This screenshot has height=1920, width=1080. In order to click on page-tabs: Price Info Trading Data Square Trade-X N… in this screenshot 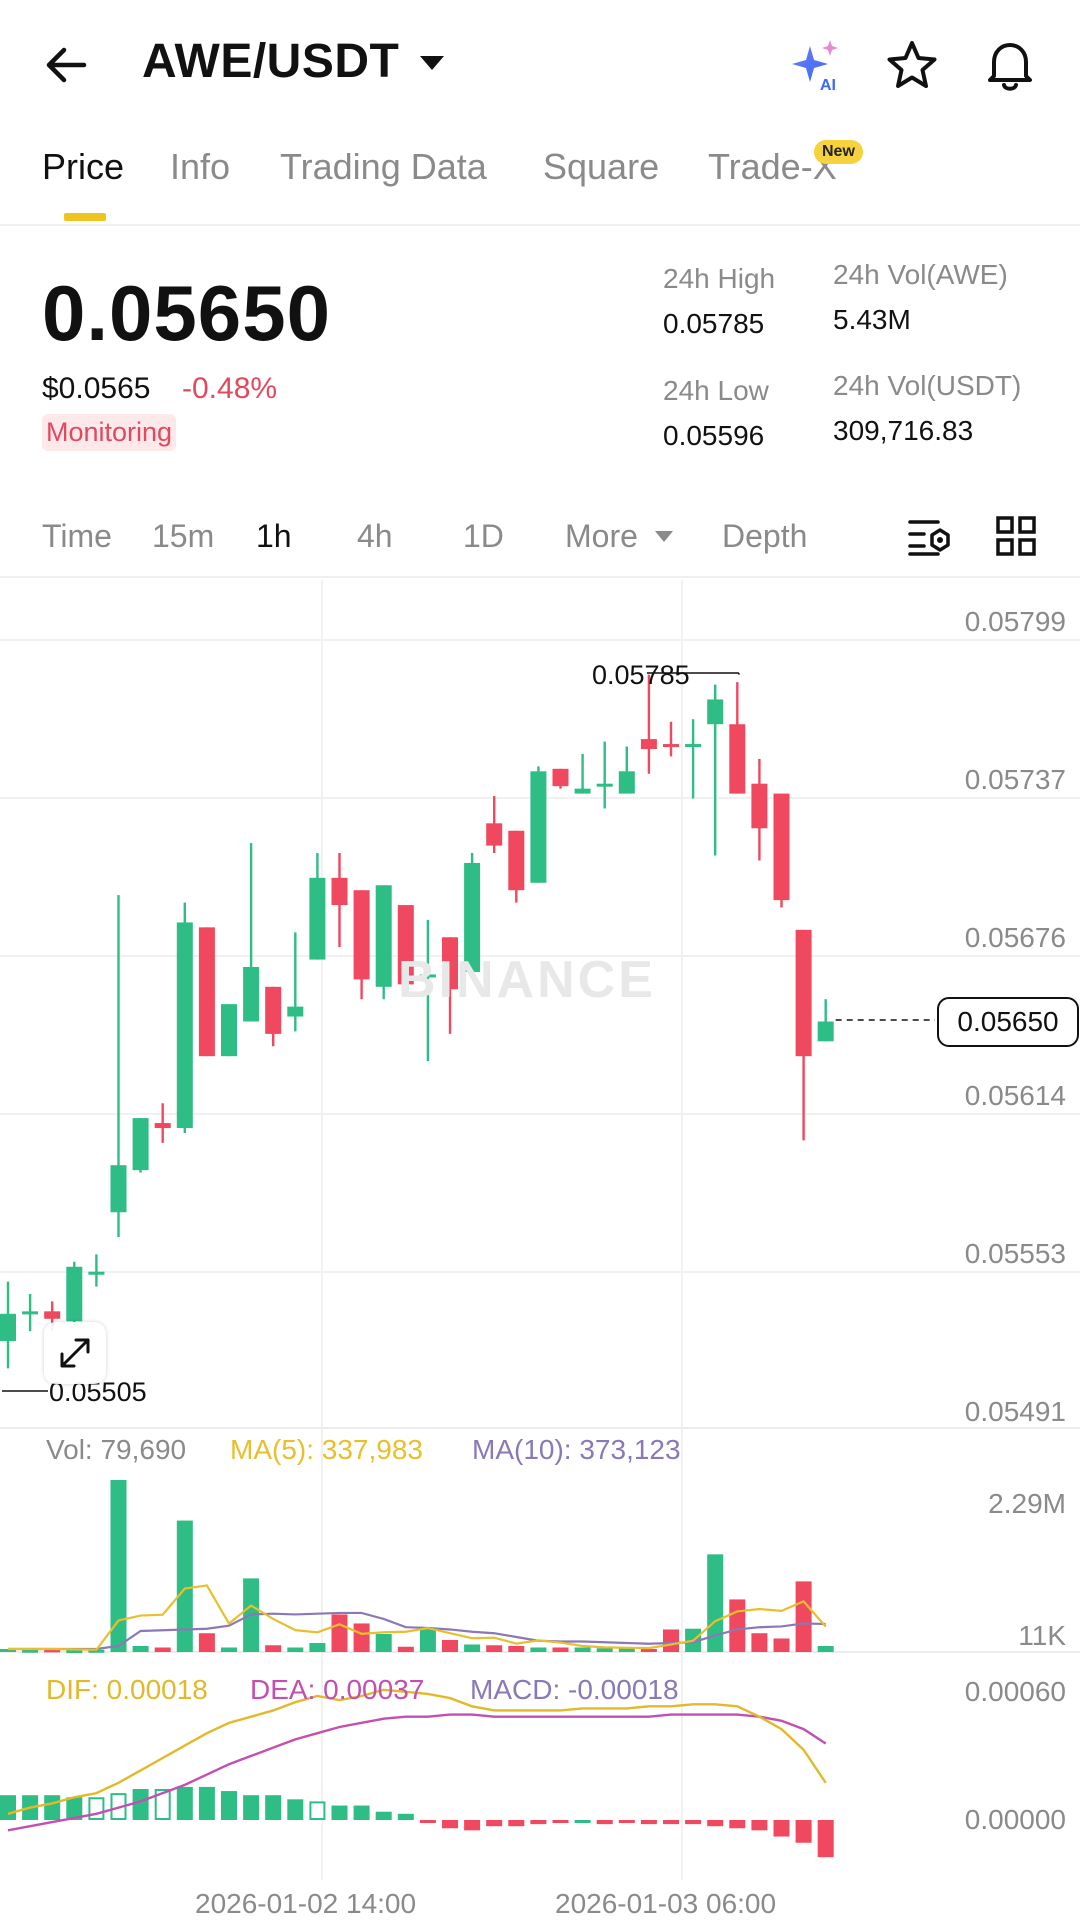, I will do `click(540, 183)`.